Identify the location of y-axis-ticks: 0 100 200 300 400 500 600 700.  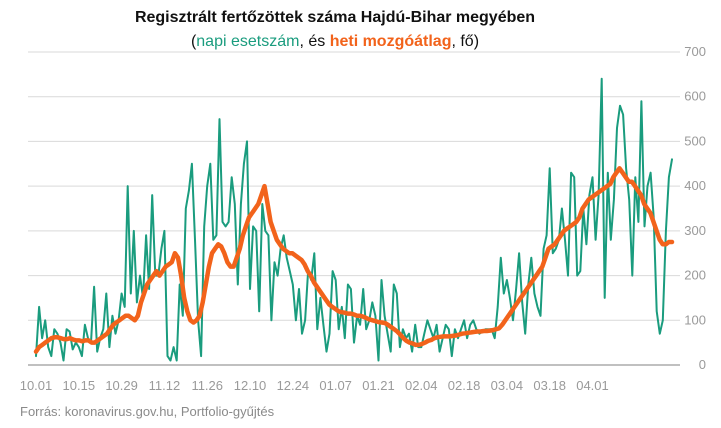
(695, 208).